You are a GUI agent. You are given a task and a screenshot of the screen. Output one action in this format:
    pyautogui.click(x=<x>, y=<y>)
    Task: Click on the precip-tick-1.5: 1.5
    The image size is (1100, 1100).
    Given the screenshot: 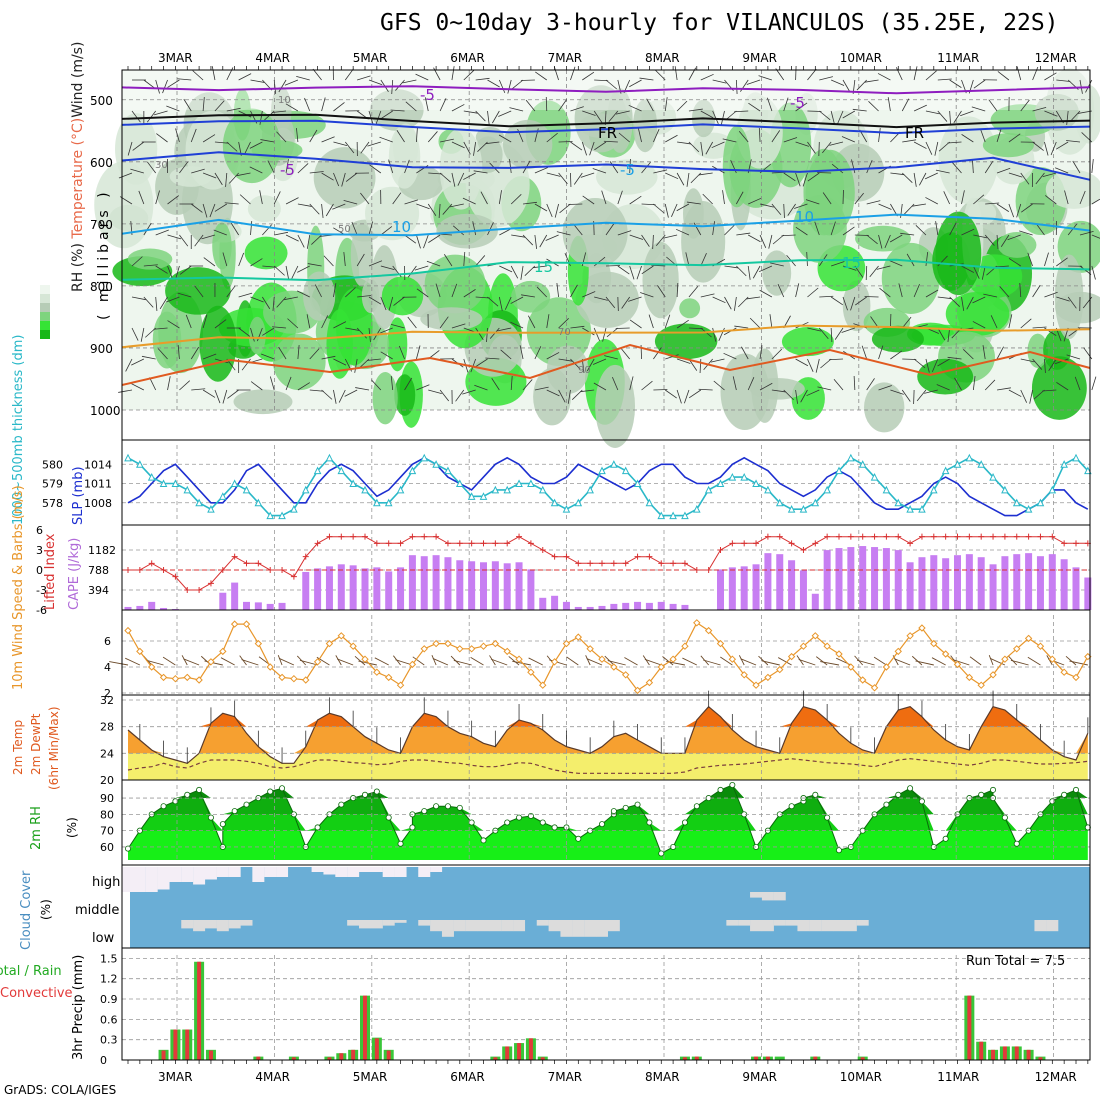 What is the action you would take?
    pyautogui.click(x=109, y=958)
    